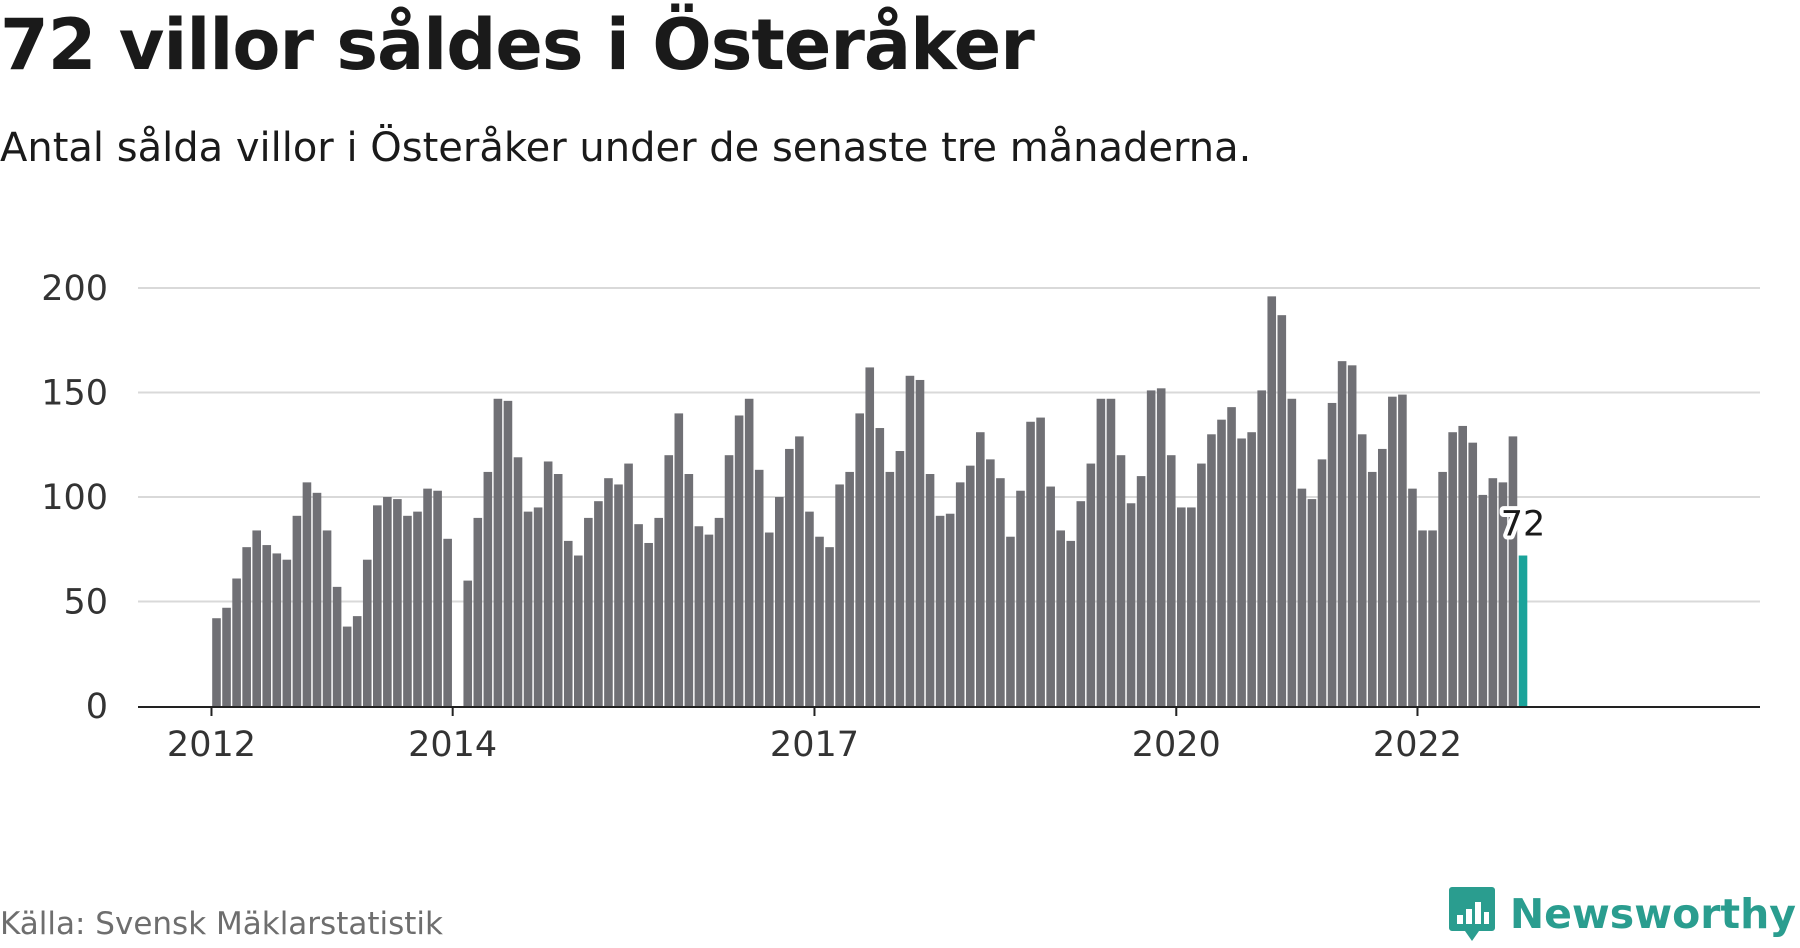 This screenshot has width=1800, height=948. What do you see at coordinates (1652, 914) in the screenshot?
I see `brand-name: Newsworthy` at bounding box center [1652, 914].